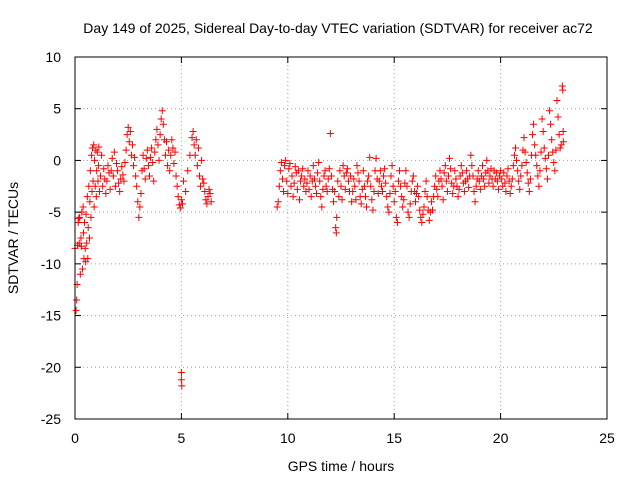  Describe the element at coordinates (51, 264) in the screenshot. I see `y-tick-label: -10` at that location.